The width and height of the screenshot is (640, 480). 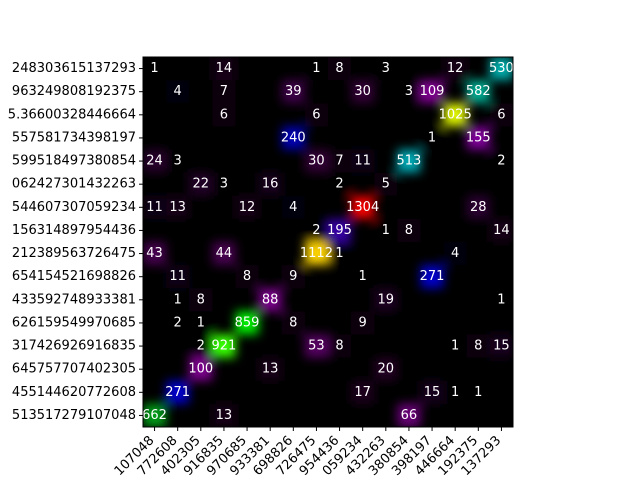 I want to click on cell-label: 19, so click(x=386, y=299).